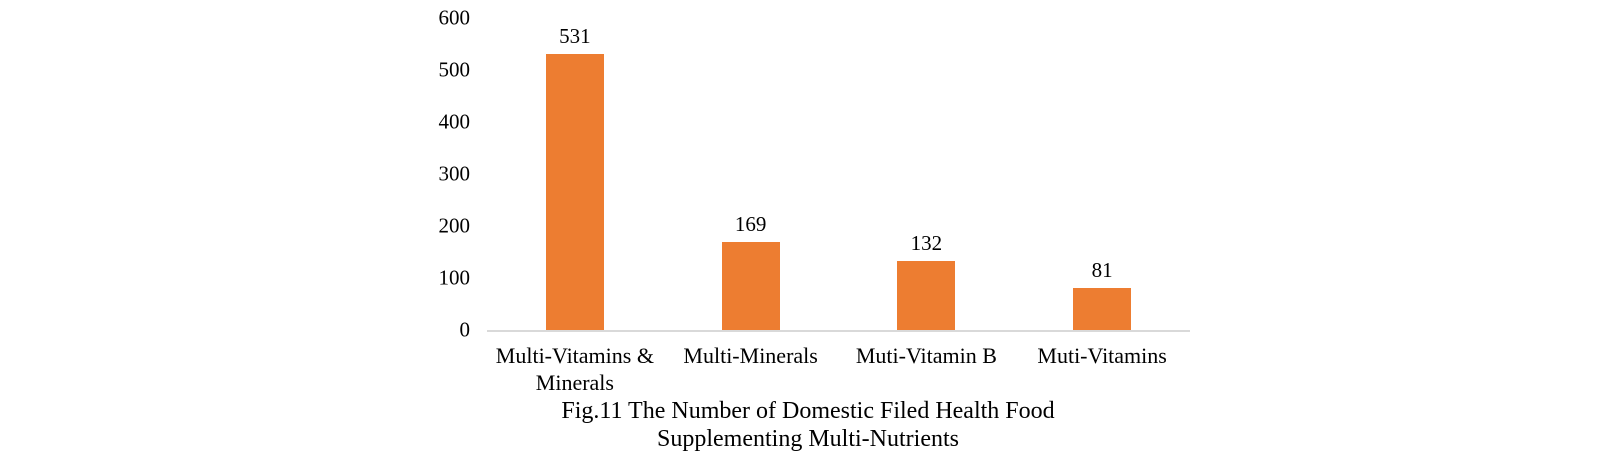  What do you see at coordinates (454, 17) in the screenshot?
I see `y-tick-label: 600` at bounding box center [454, 17].